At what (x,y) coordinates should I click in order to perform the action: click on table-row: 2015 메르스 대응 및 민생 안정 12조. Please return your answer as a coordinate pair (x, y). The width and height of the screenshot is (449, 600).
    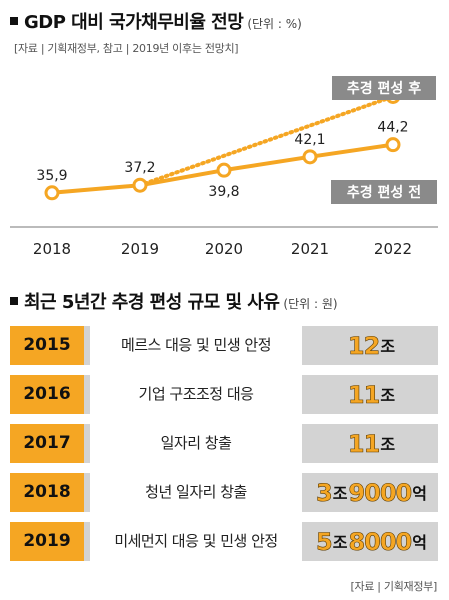
    Looking at the image, I should click on (224, 345).